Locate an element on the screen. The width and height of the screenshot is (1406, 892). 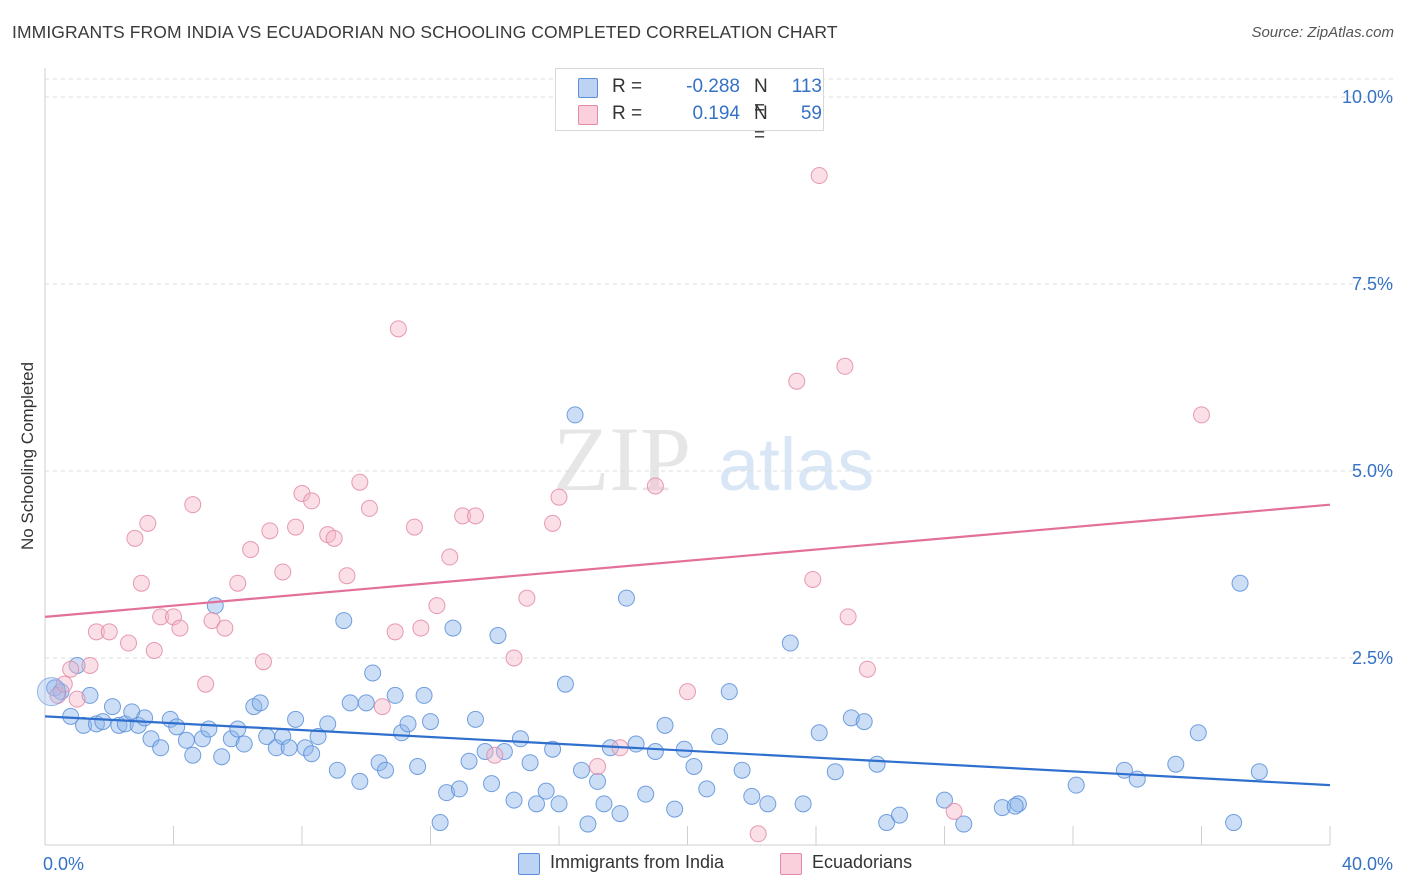
y-tick-label: 5.0% is located at coordinates (1372, 471).